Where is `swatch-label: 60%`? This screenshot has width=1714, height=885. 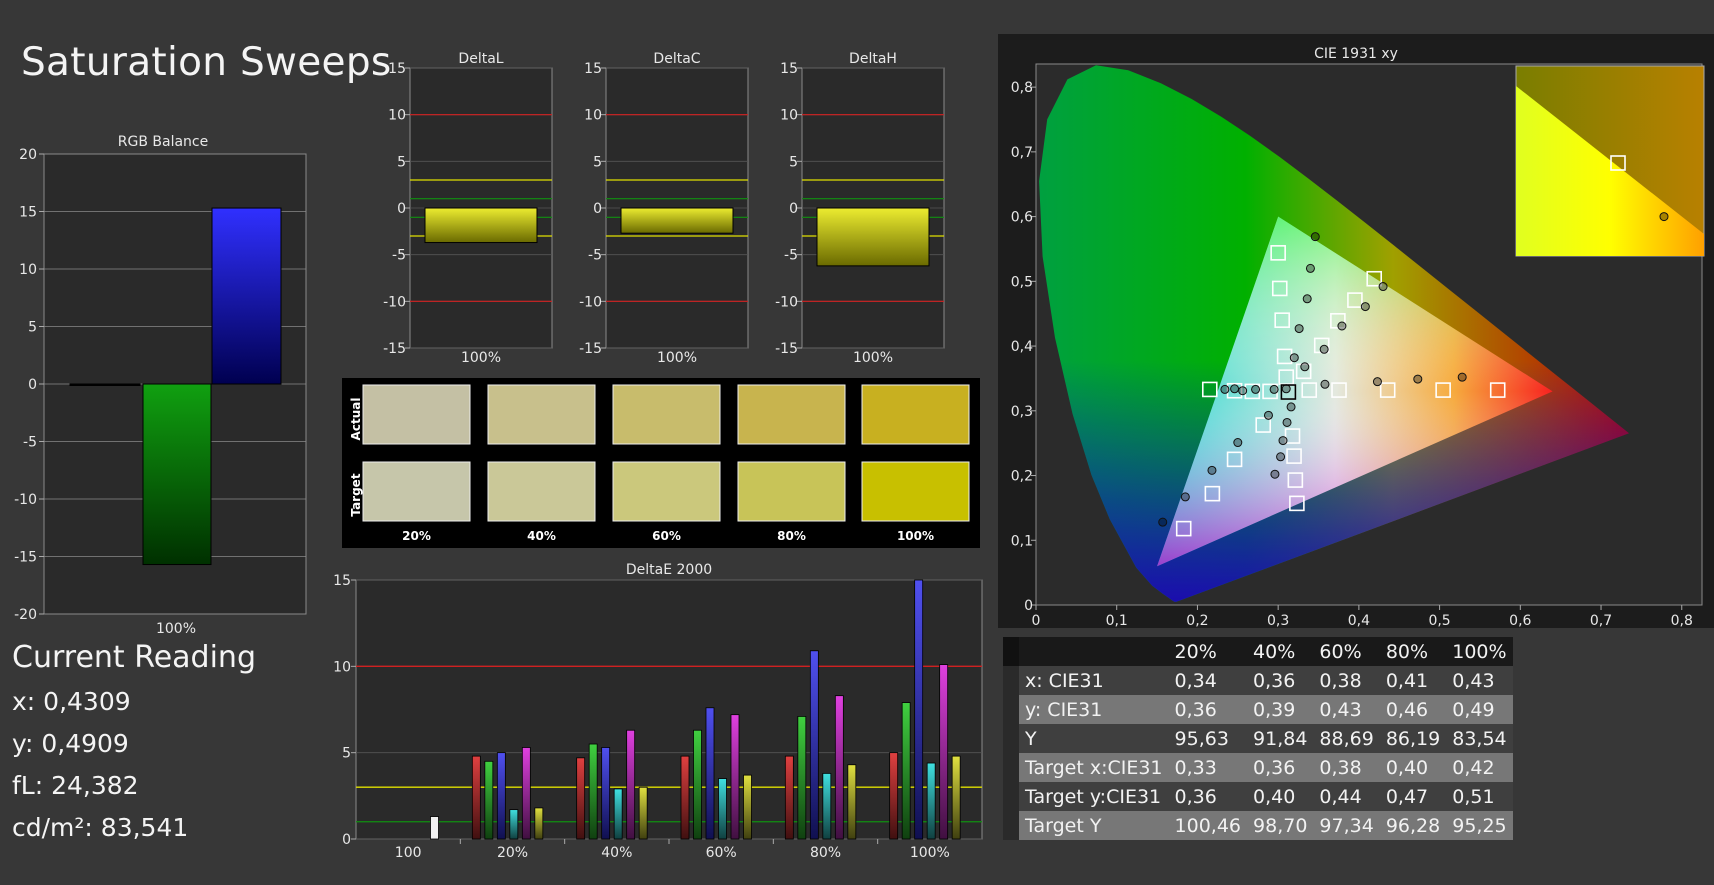
swatch-label: 60% is located at coordinates (666, 536).